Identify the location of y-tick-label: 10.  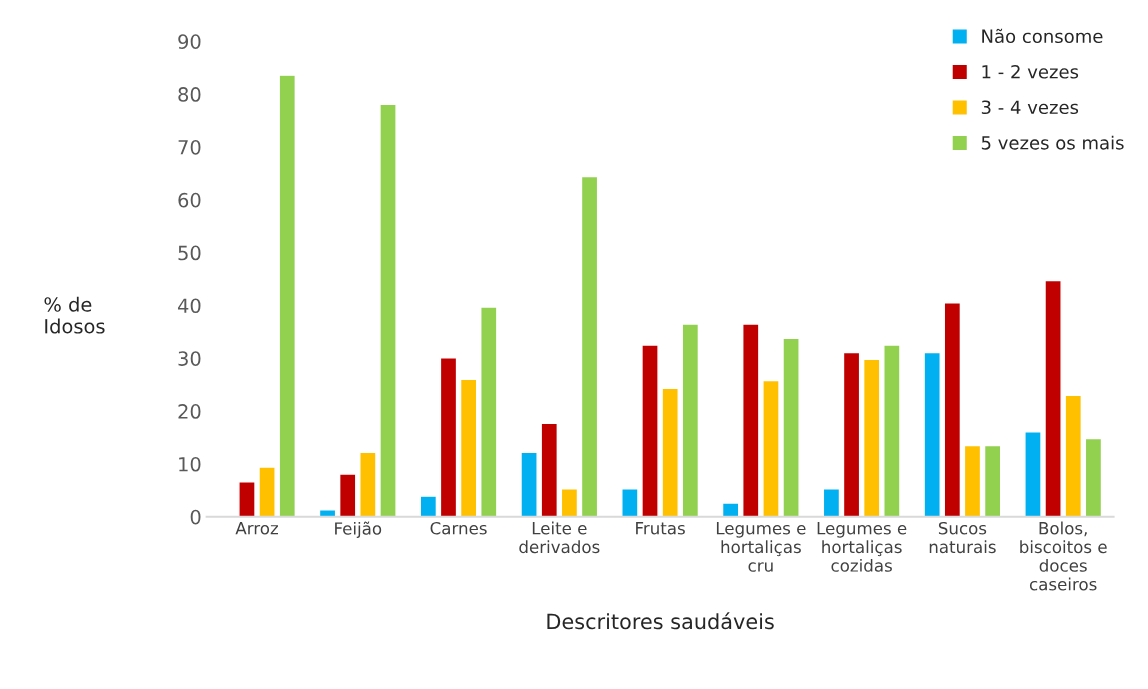
(190, 464).